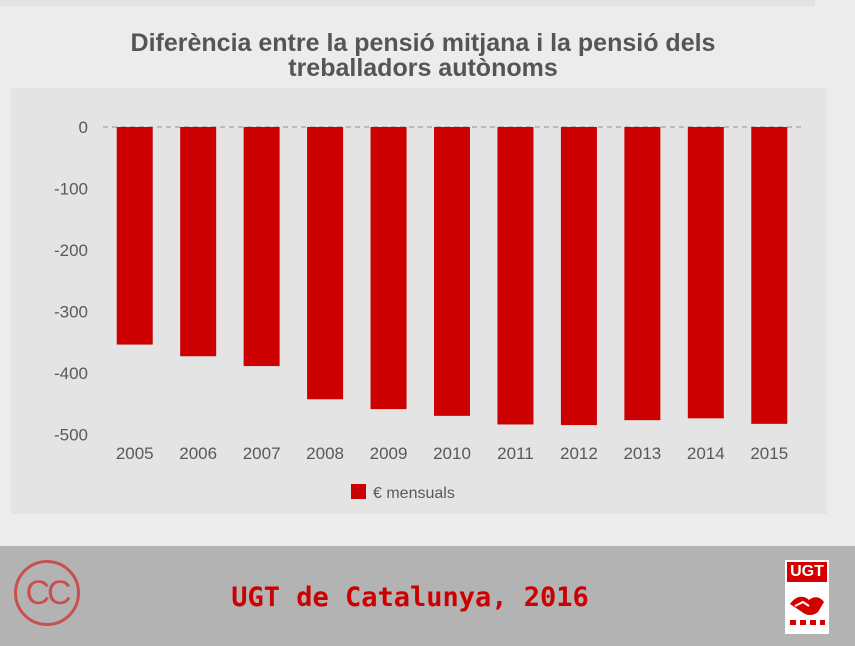 This screenshot has height=646, width=855. Describe the element at coordinates (706, 453) in the screenshot. I see `x-tick-label: 2014` at that location.